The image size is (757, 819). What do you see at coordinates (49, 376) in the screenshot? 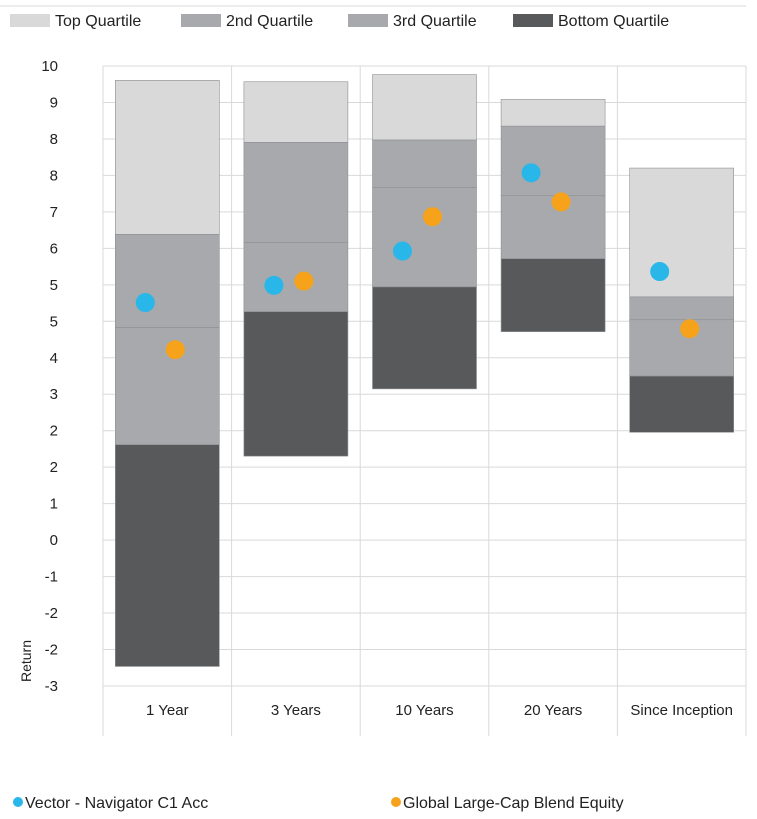
I see `y-axis-ticks: -3 -2 -2 -1 0 1 2 2 3 4 5 5 6 7 8 8 9 10` at bounding box center [49, 376].